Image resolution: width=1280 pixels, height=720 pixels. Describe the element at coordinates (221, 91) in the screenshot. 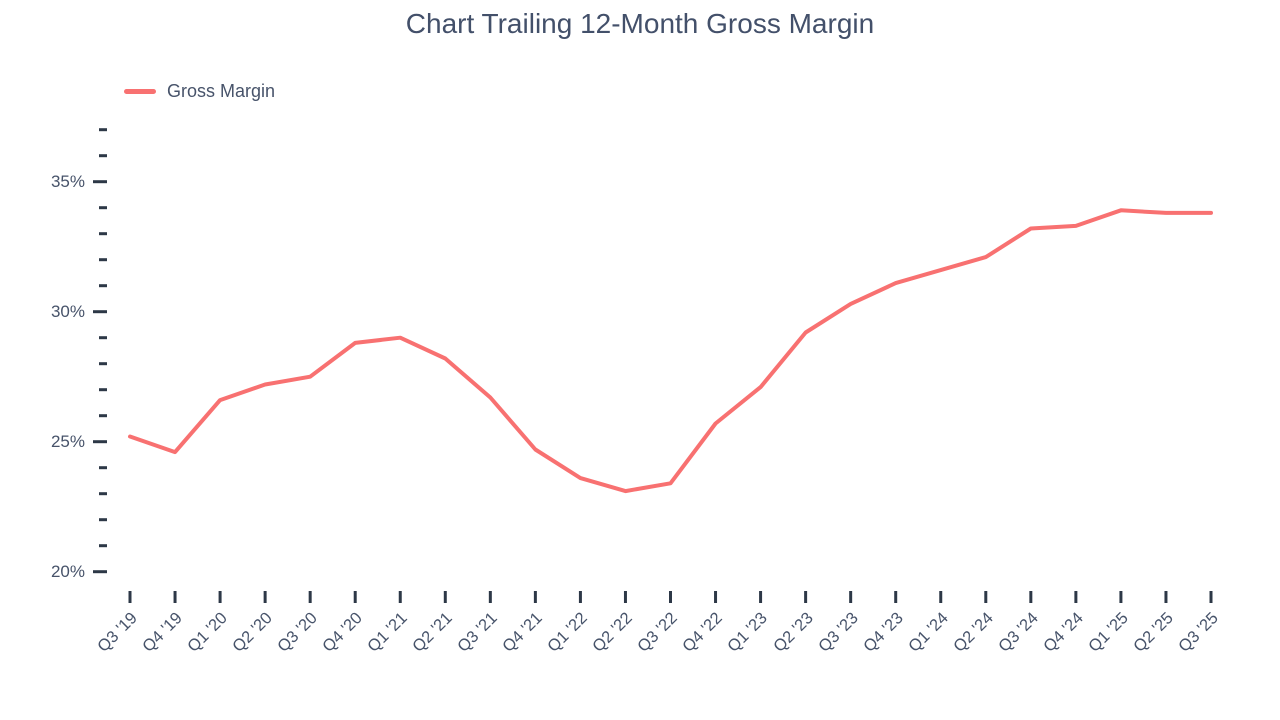

I see `legend-label: Gross Margin` at that location.